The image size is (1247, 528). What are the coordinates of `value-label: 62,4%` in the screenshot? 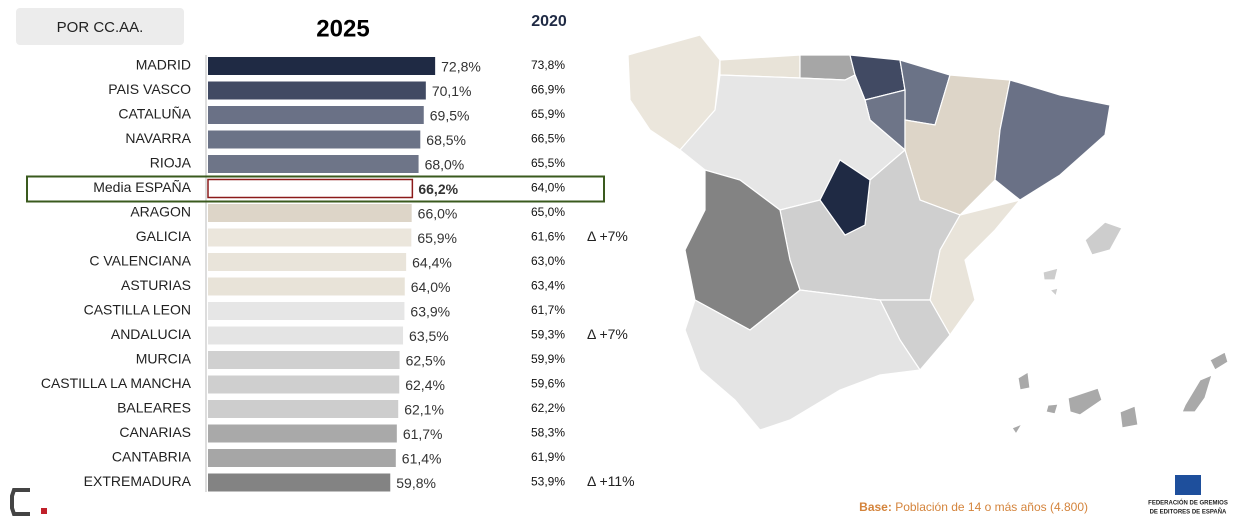 It's located at (425, 385).